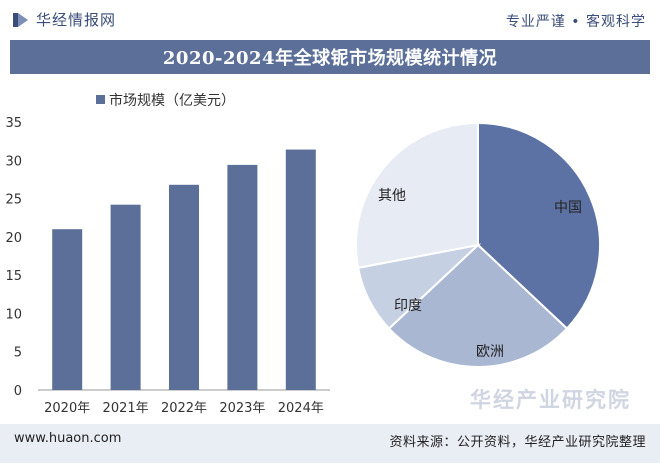 The height and width of the screenshot is (463, 660). What do you see at coordinates (67, 408) in the screenshot?
I see `x-tick-label: 2020年` at bounding box center [67, 408].